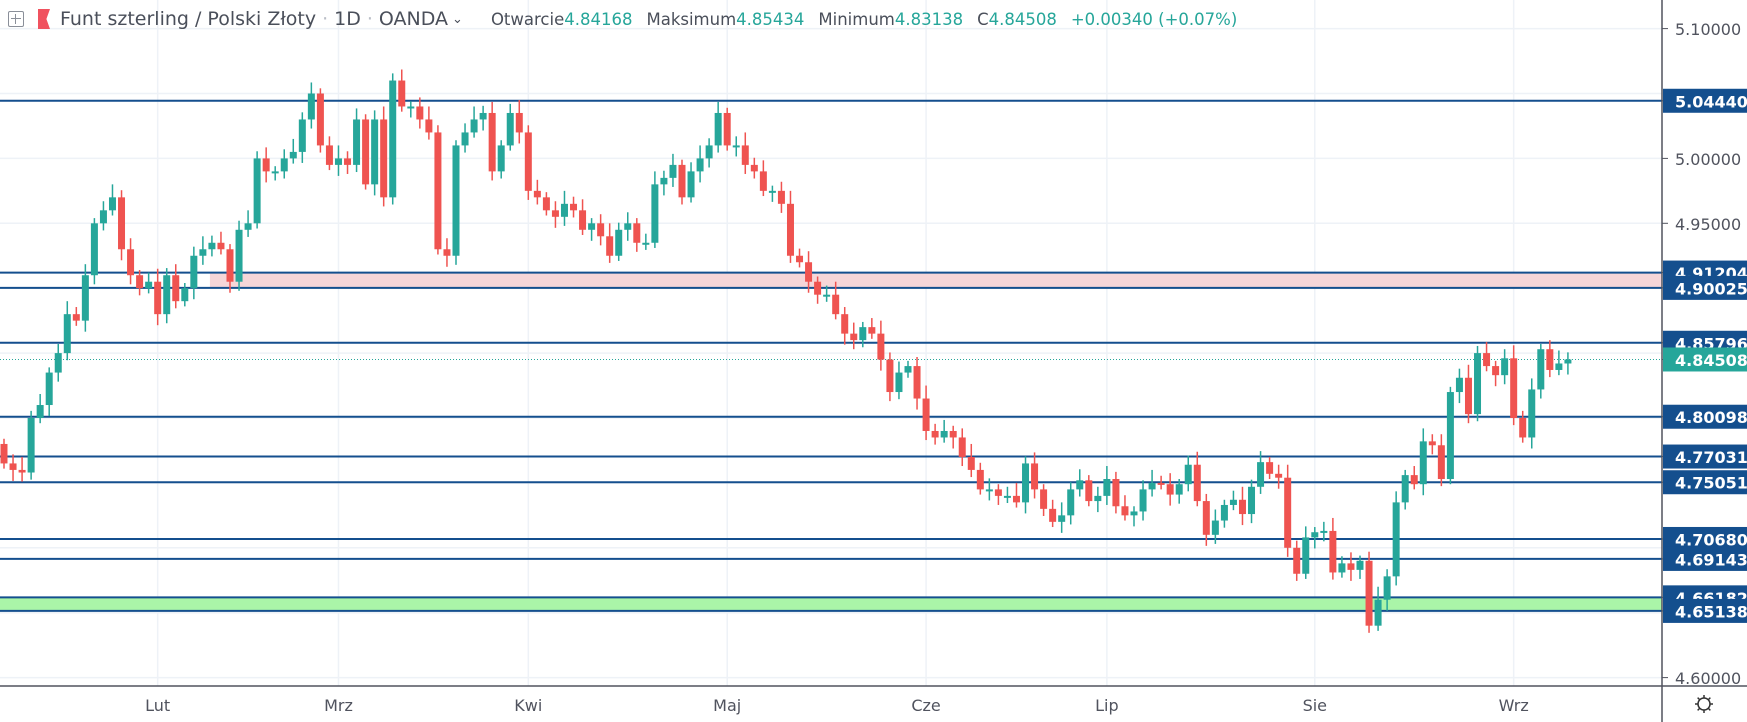  What do you see at coordinates (1711, 101) in the screenshot?
I see `level-label: 5.04440` at bounding box center [1711, 101].